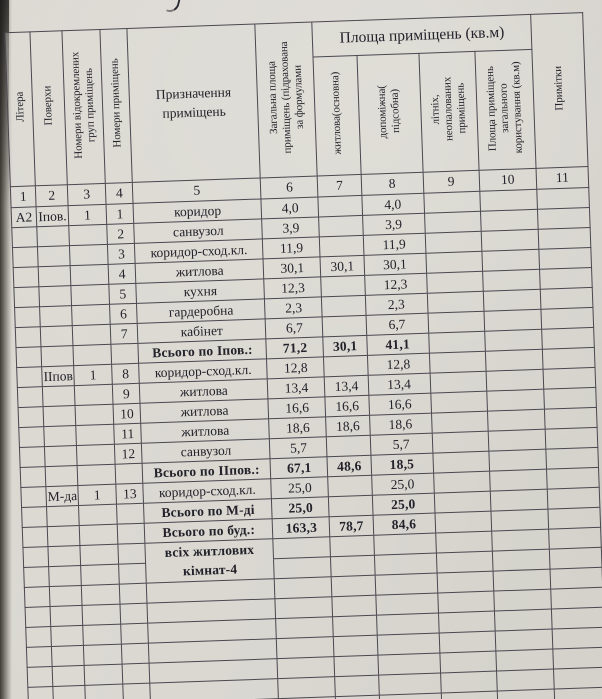 The width and height of the screenshot is (602, 699). I want to click on col-header-notes-label: Примітки, so click(558, 88).